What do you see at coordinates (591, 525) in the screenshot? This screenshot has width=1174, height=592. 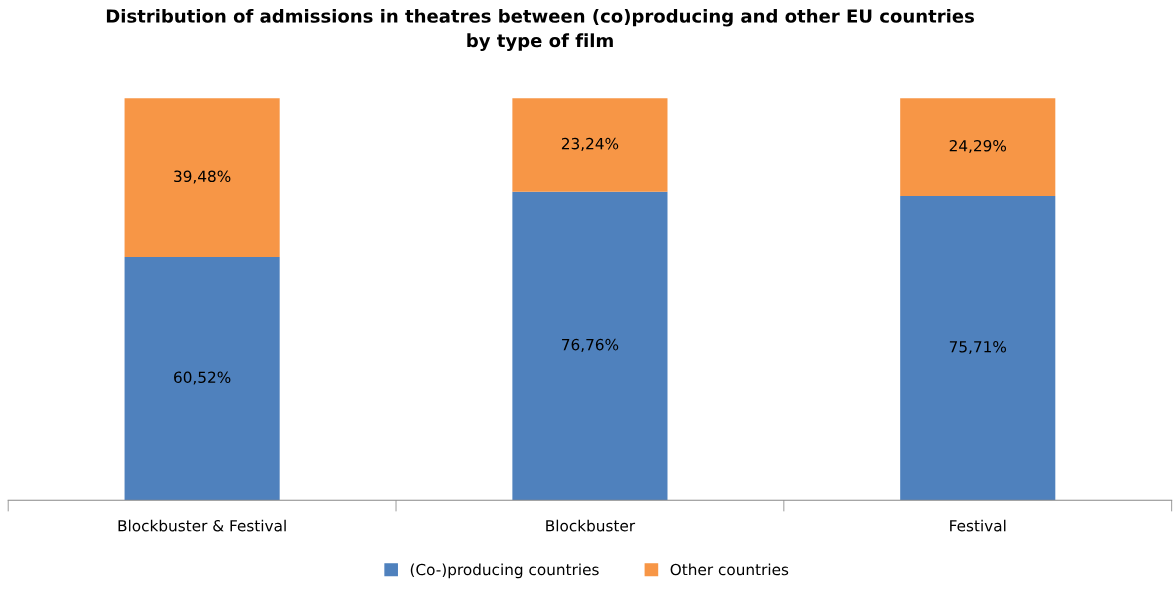 I see `x-tick-label: Blockbuster` at bounding box center [591, 525].